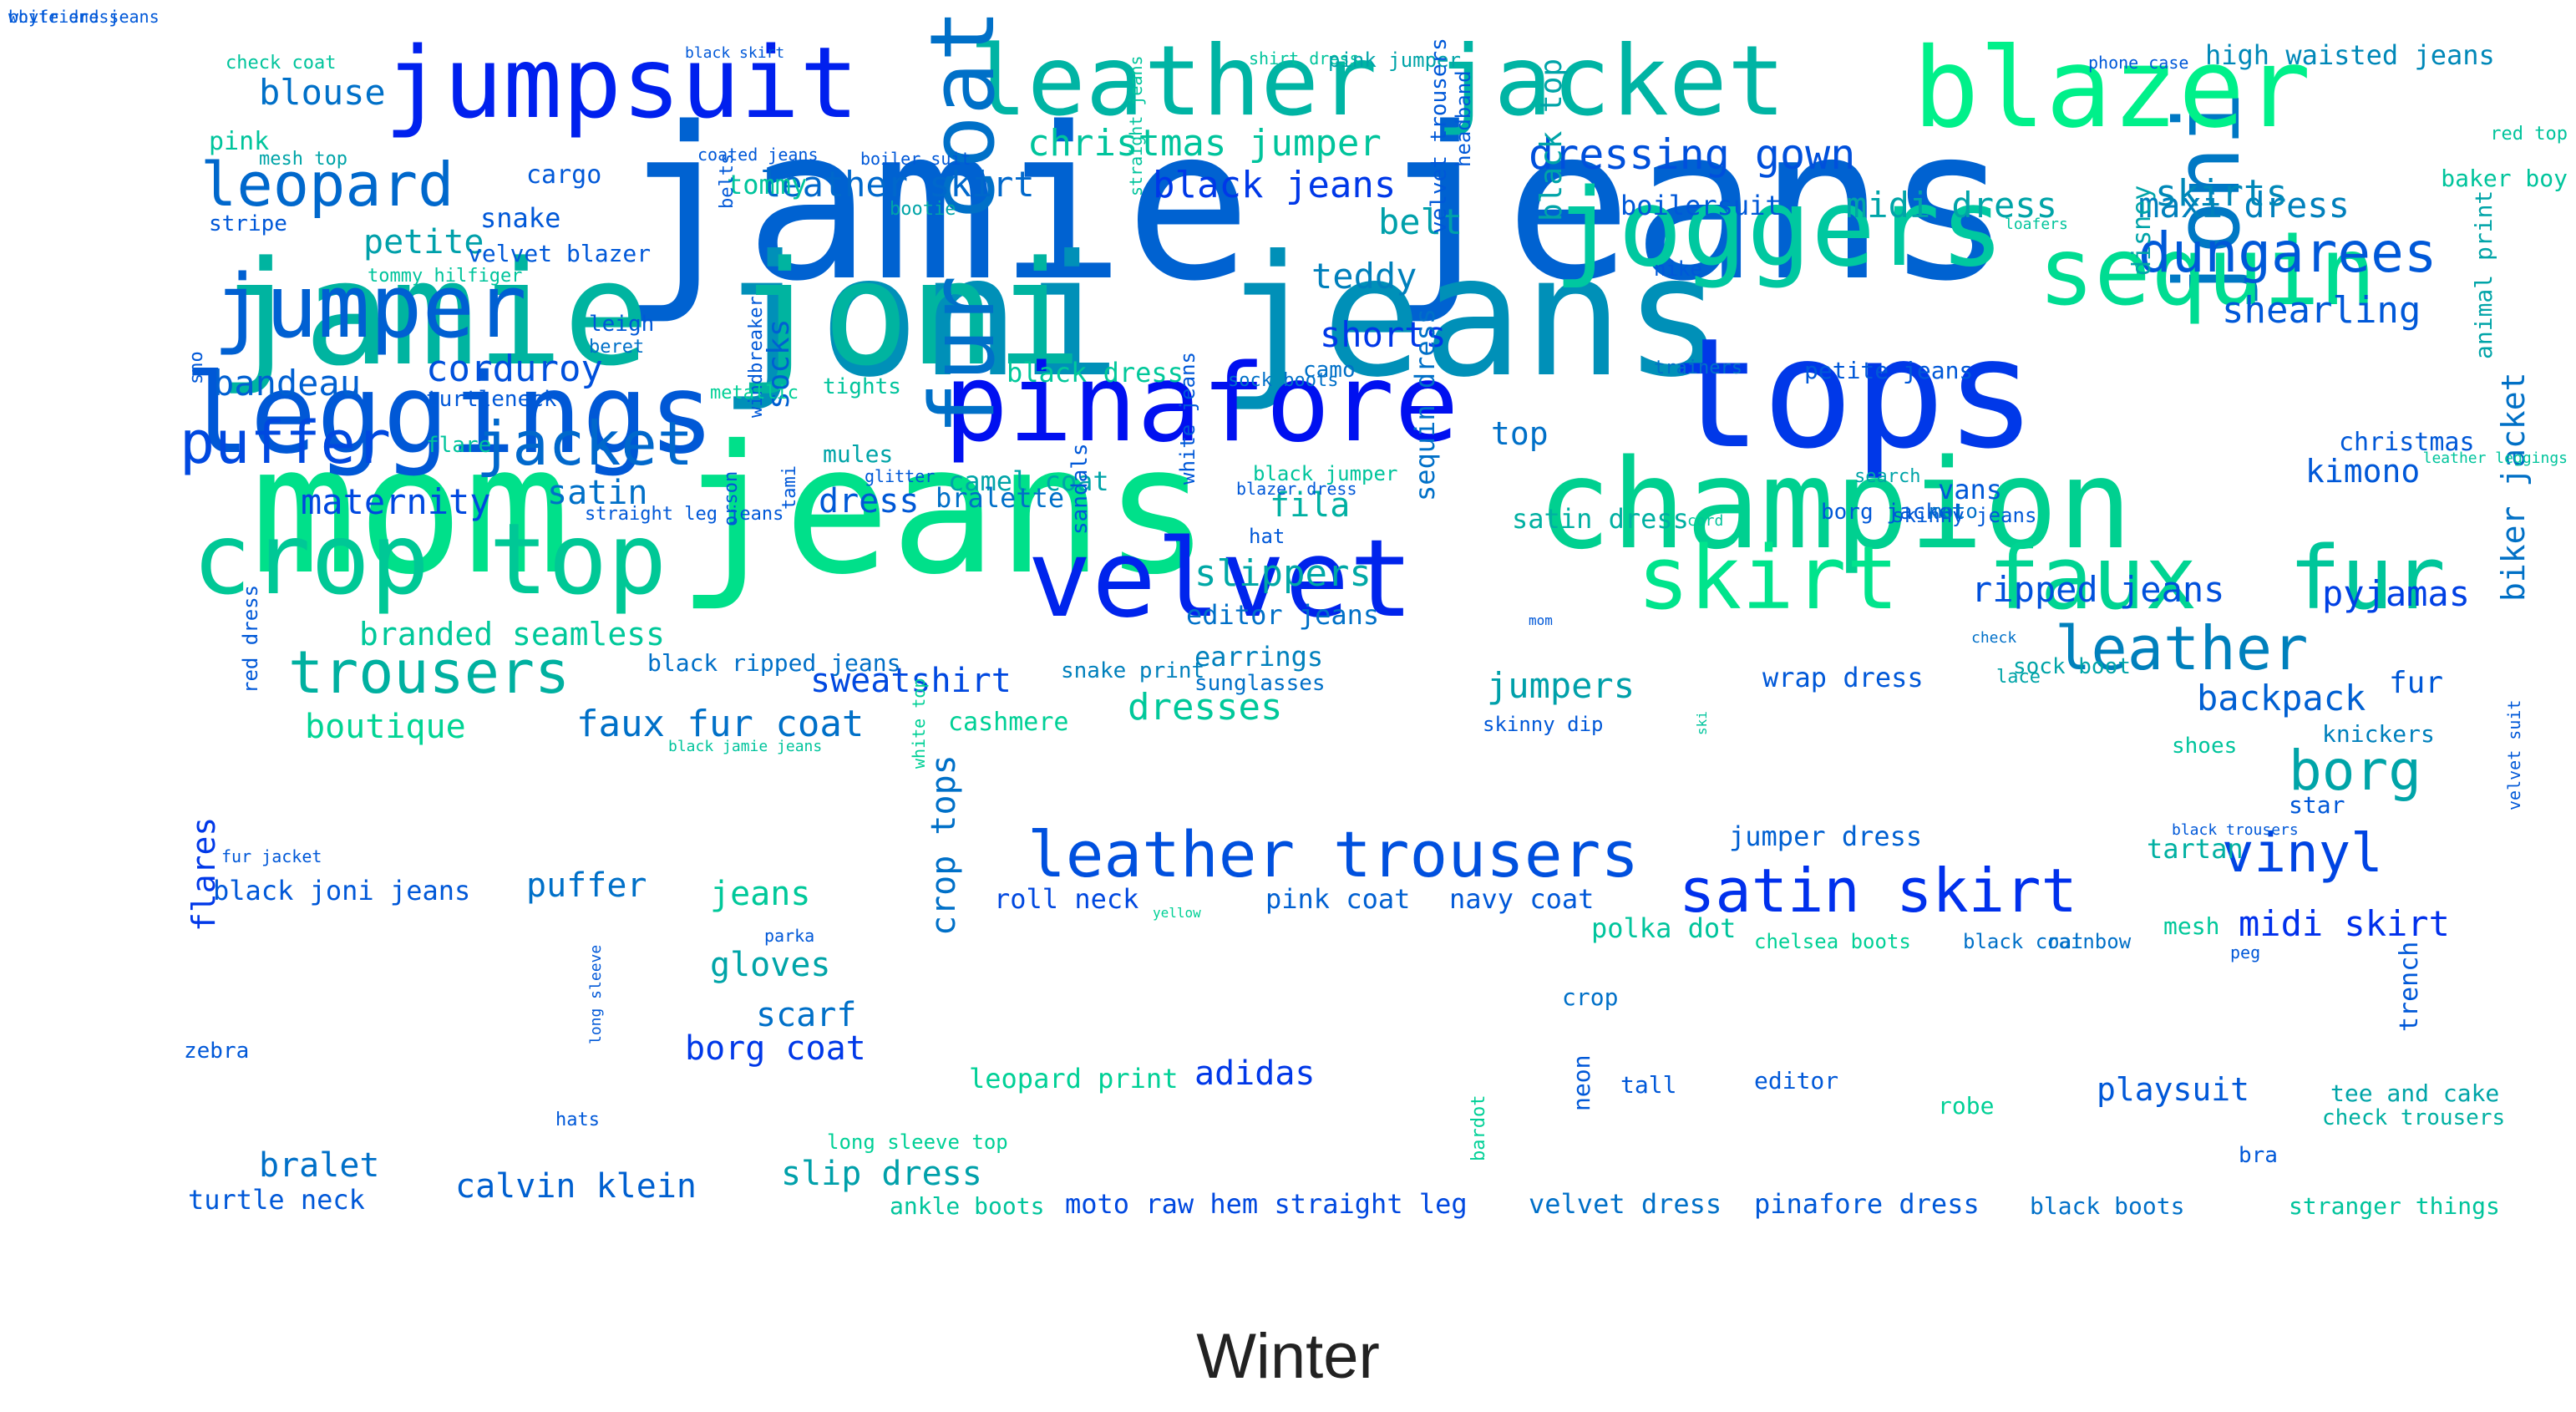 The image size is (2576, 1412). What do you see at coordinates (342, 891) in the screenshot?
I see `cloud-word: black joni jeans` at bounding box center [342, 891].